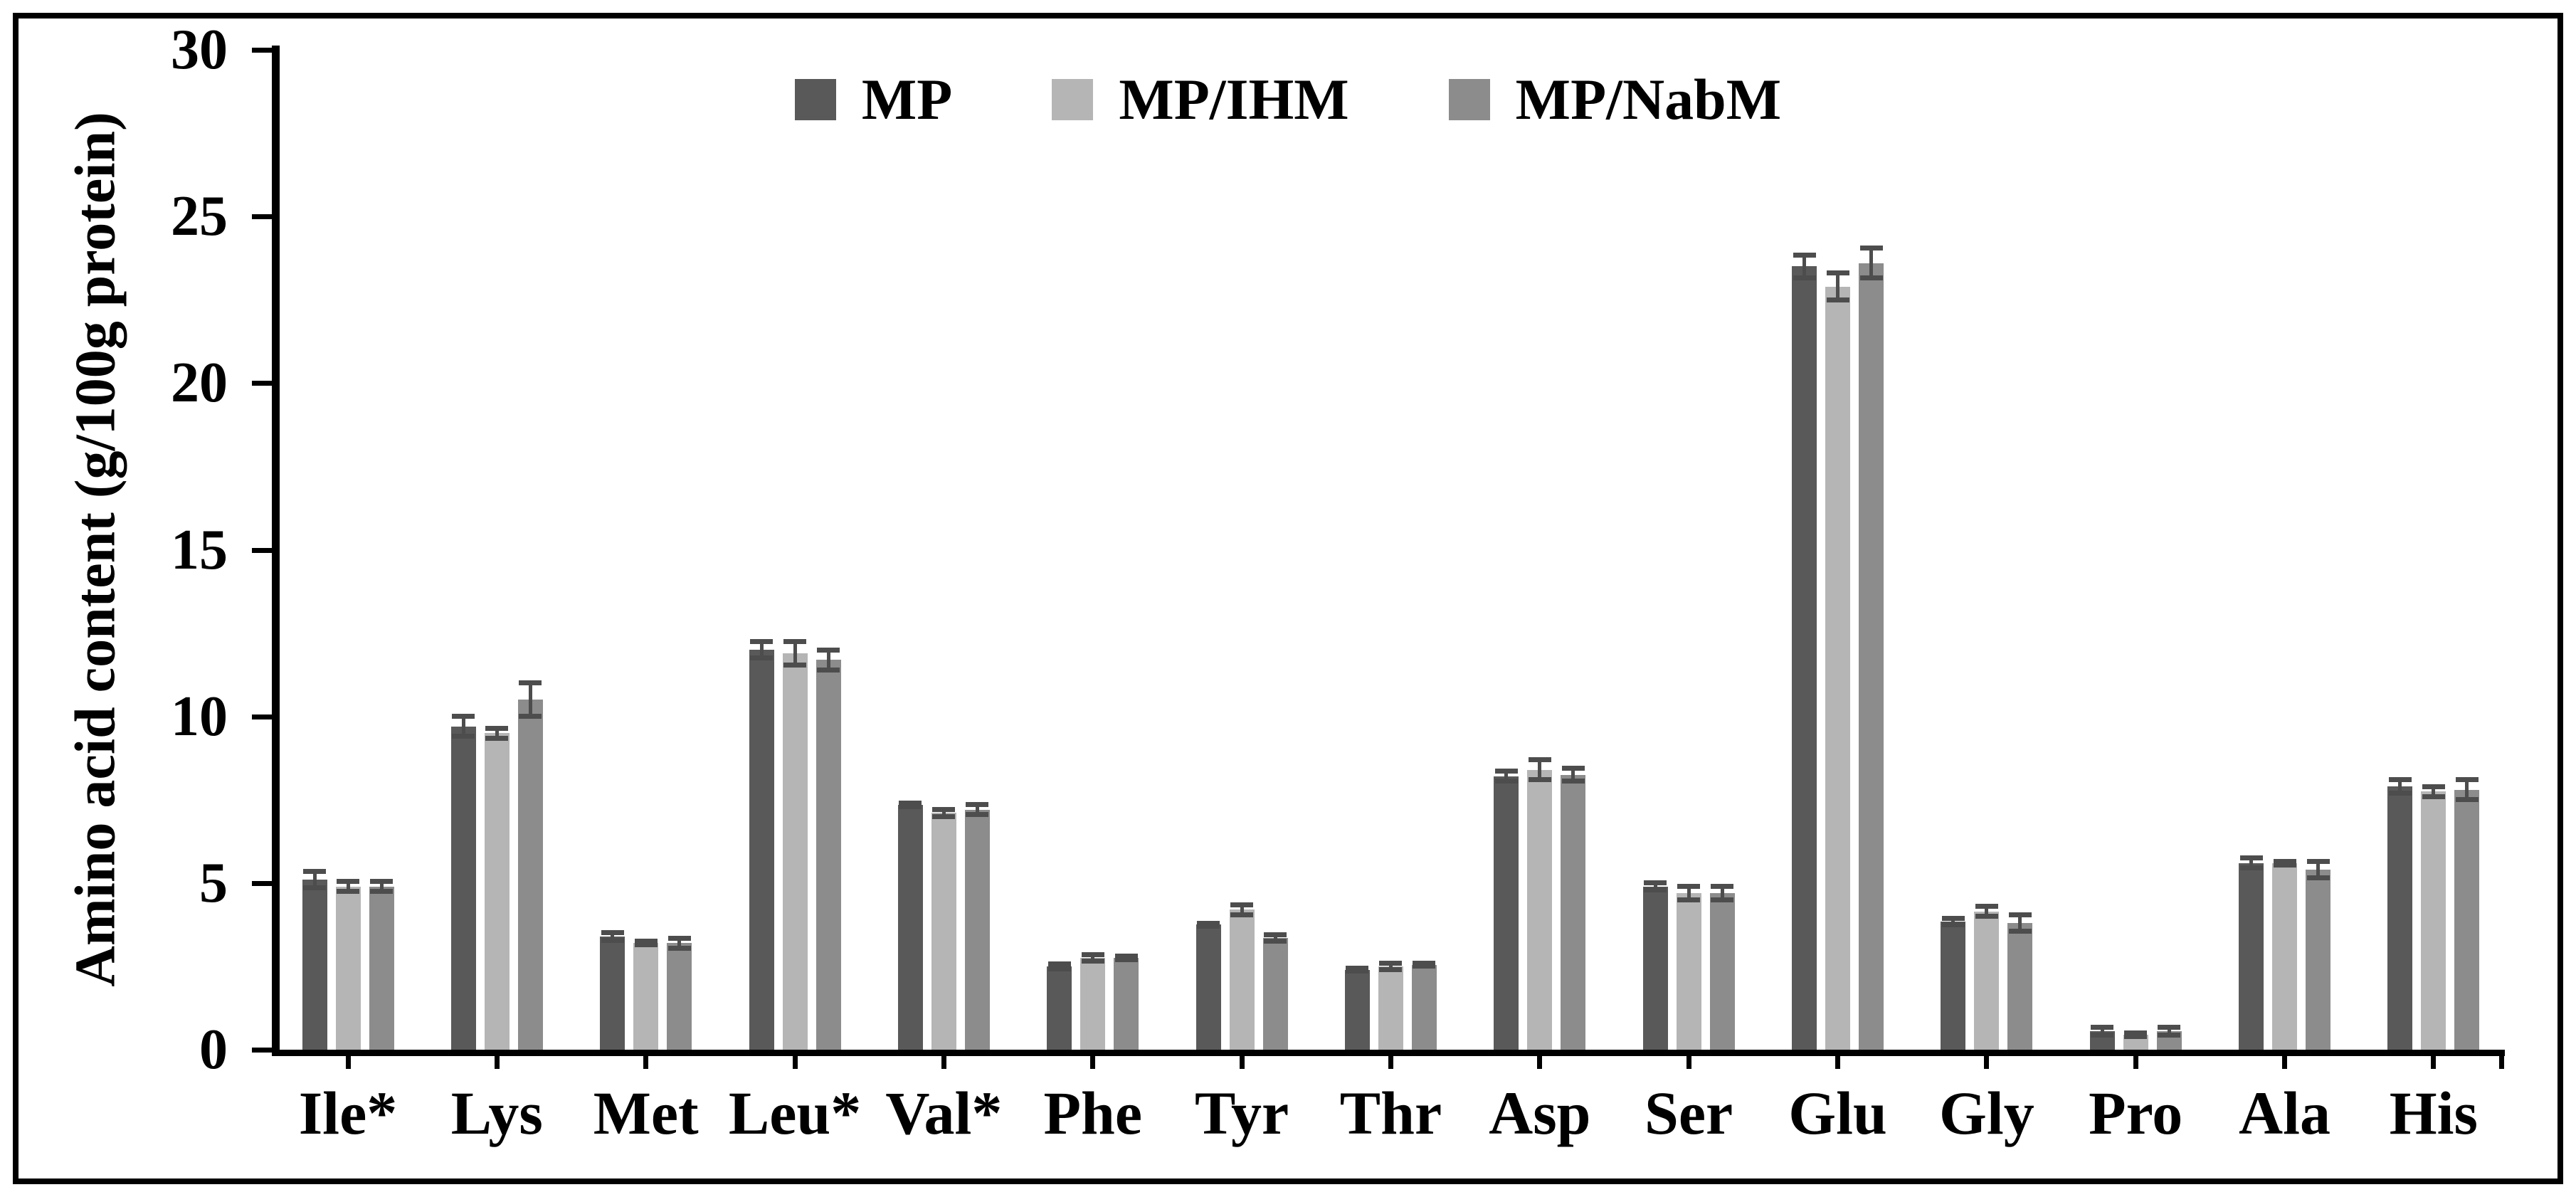  Describe the element at coordinates (1242, 1113) in the screenshot. I see `category-label: Tyr` at that location.